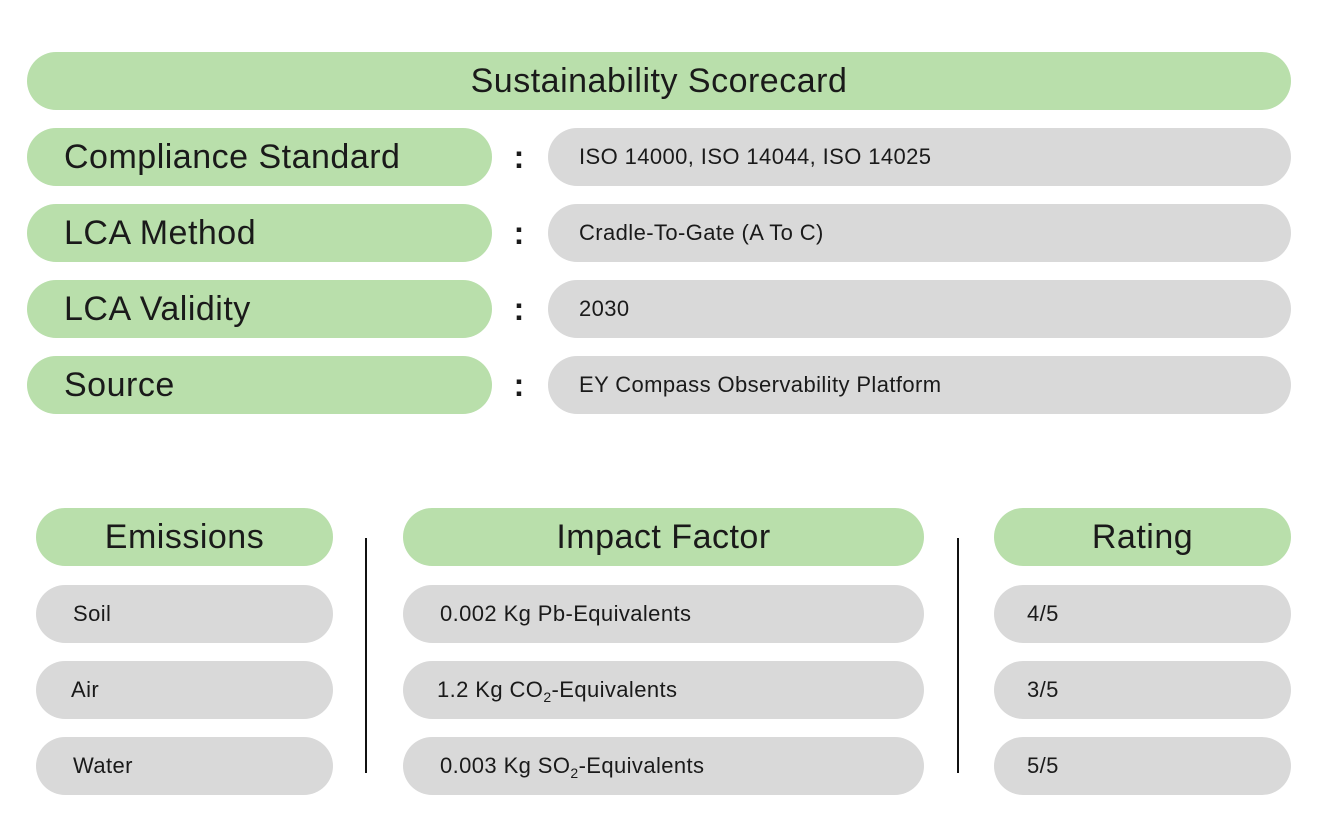 This screenshot has width=1340, height=838. I want to click on impact-value: 1.2 Kg CO2-Equivalents, so click(557, 691).